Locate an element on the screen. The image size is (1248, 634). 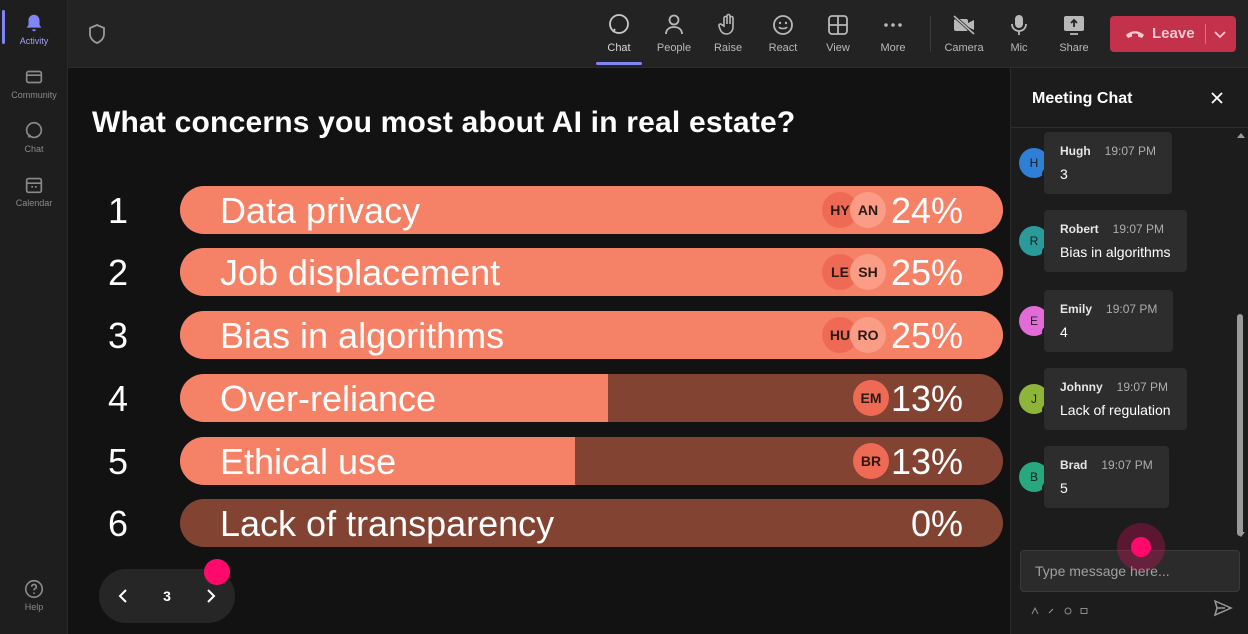
message-bubble: Johnny 19:07 PM Lack of regulation is located at coordinates (1115, 399).